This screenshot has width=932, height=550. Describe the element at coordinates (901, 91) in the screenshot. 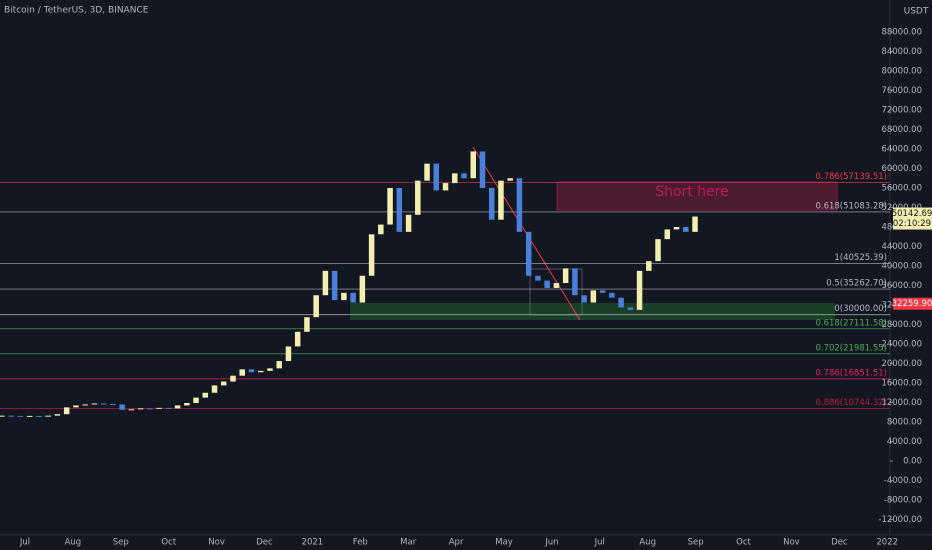

I see `y-tick-label: 76000.00` at that location.